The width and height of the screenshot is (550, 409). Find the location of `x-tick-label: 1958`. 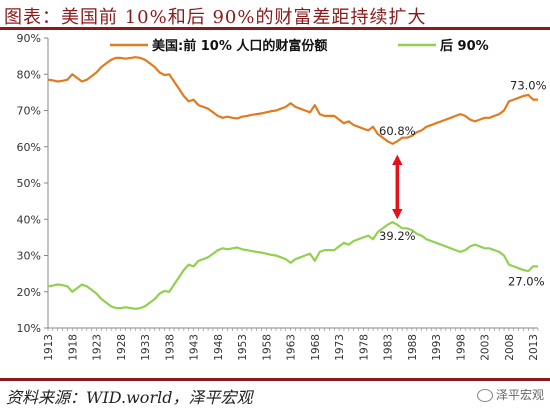

x-tick-label: 1958 is located at coordinates (267, 347).